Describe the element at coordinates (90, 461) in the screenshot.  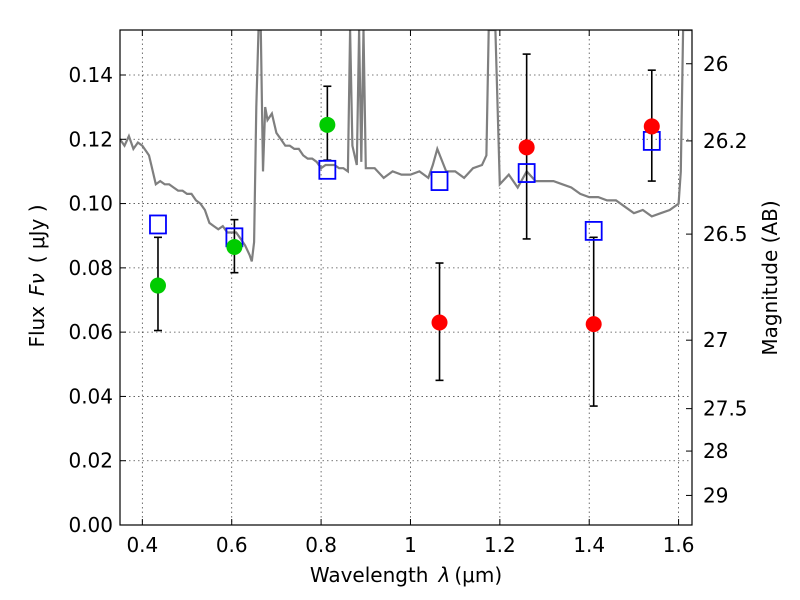
I see `y-tick-label: 0.02` at that location.